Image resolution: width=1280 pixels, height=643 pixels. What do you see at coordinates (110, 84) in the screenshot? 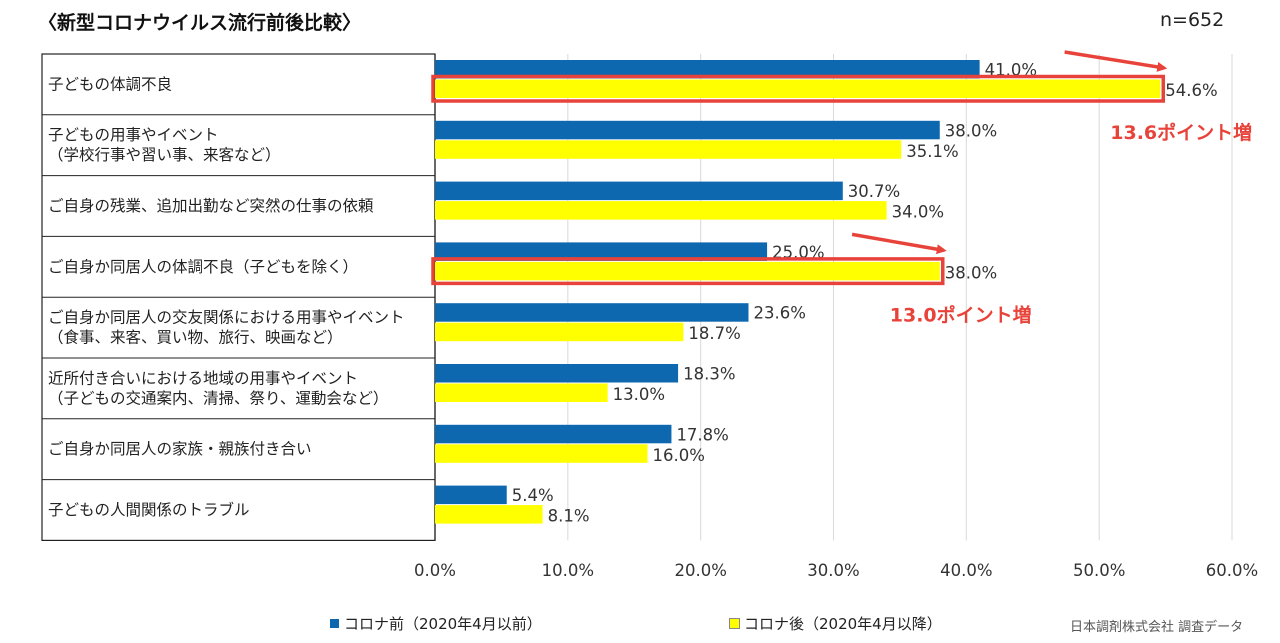
I see `category-label: 子どもの体調不良` at bounding box center [110, 84].